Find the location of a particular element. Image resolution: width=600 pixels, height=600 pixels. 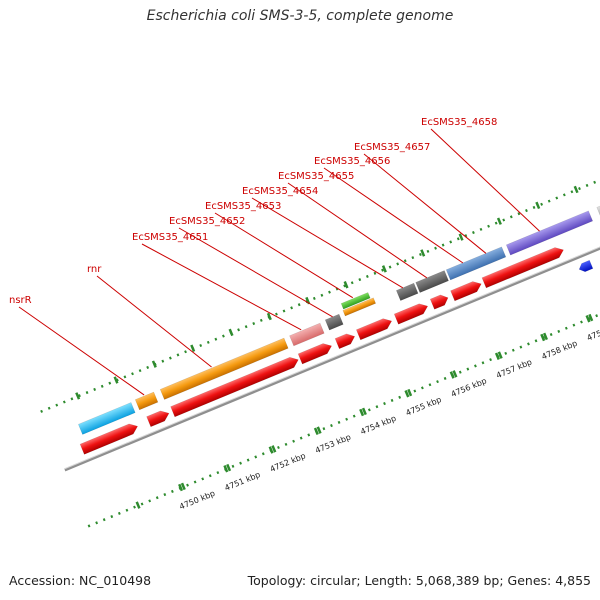

gene-label: EcSMS35_4654 is located at coordinates (280, 191).